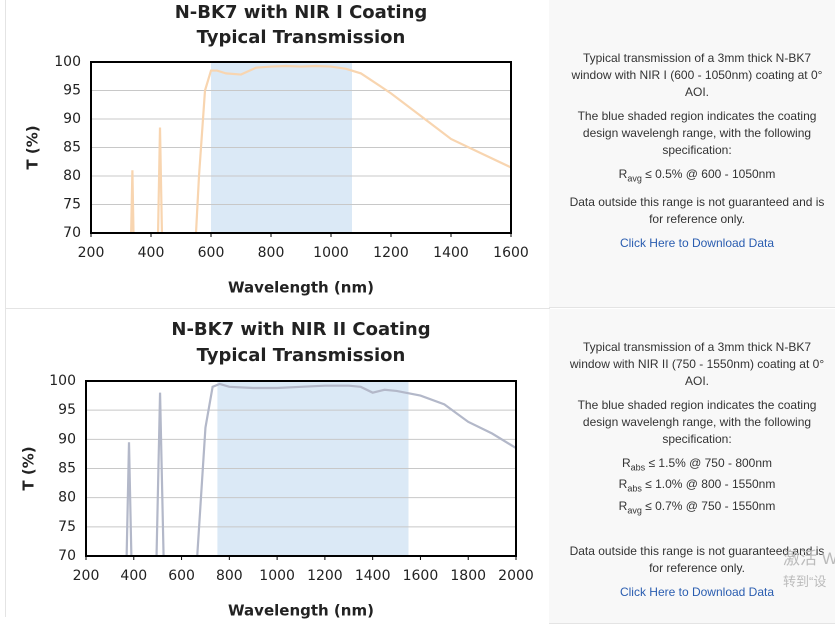 The image size is (835, 629). Describe the element at coordinates (710, 463) in the screenshot. I see `spec-text: ≤ 1.5% @ 750 - 800nm` at that location.